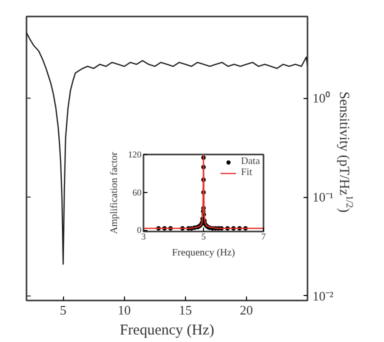 This screenshot has height=342, width=384. I want to click on y-tick-label: 10⁰, so click(321, 98).